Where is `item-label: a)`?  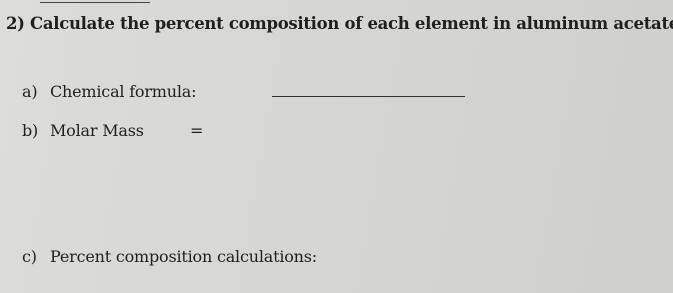 item-label: a) is located at coordinates (30, 91).